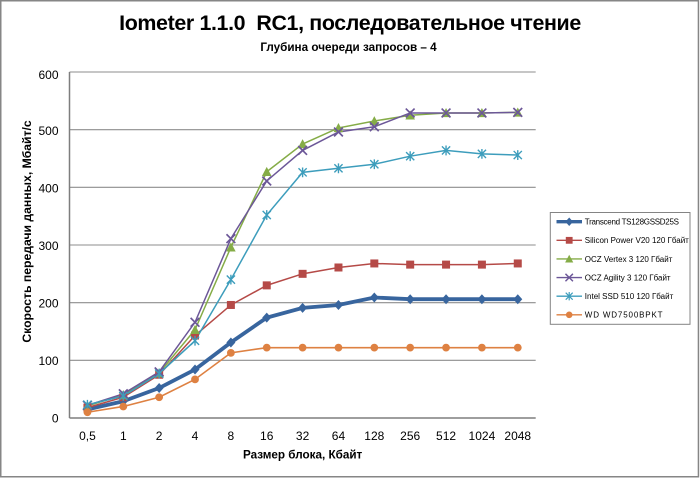 This screenshot has width=700, height=481. What do you see at coordinates (48, 188) in the screenshot?
I see `svg-text: 400` at bounding box center [48, 188].